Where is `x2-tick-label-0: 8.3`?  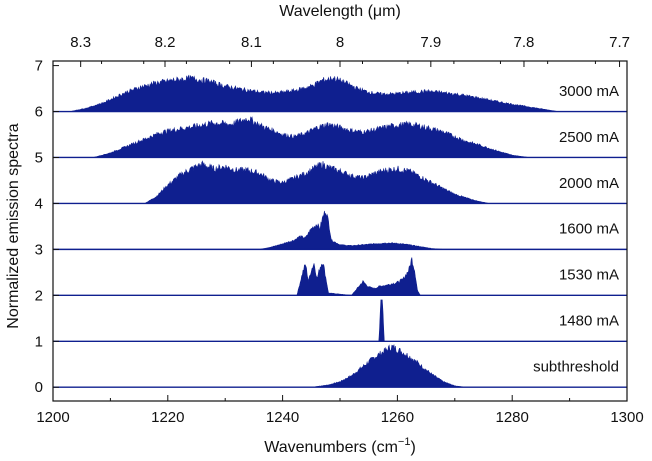
x2-tick-label-0: 8.3 is located at coordinates (80, 42).